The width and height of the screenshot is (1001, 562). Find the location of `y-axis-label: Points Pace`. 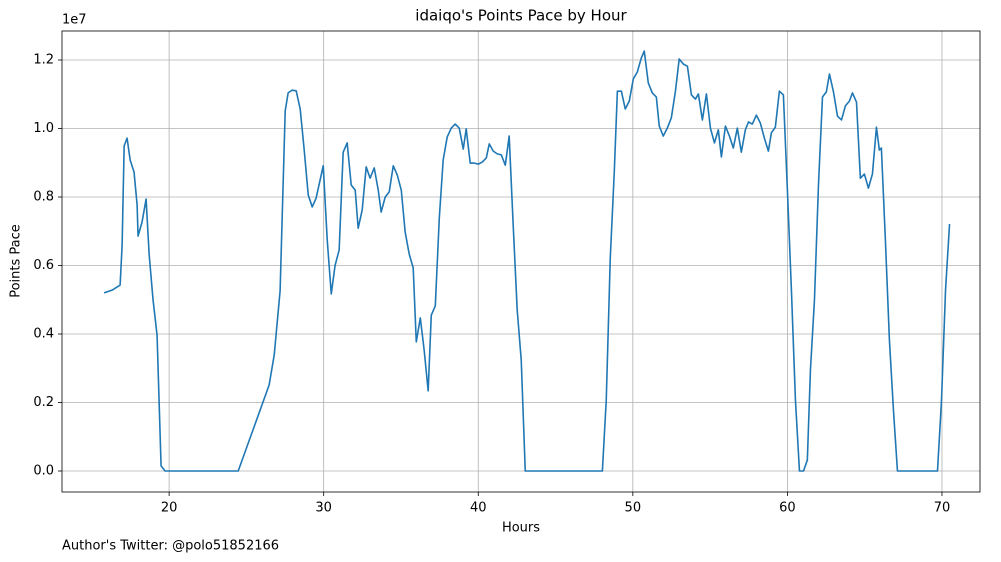

y-axis-label: Points Pace is located at coordinates (16, 261).